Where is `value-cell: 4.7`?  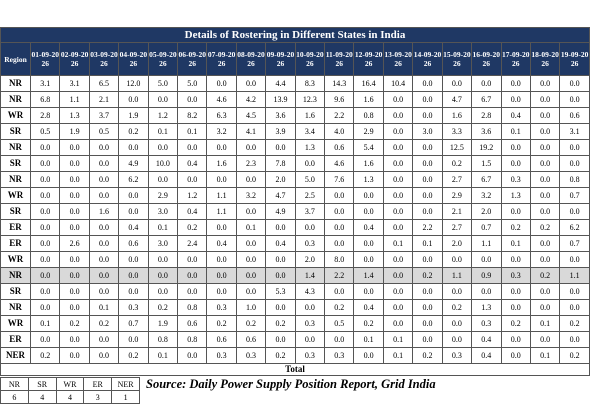 value-cell: 4.7 is located at coordinates (457, 99).